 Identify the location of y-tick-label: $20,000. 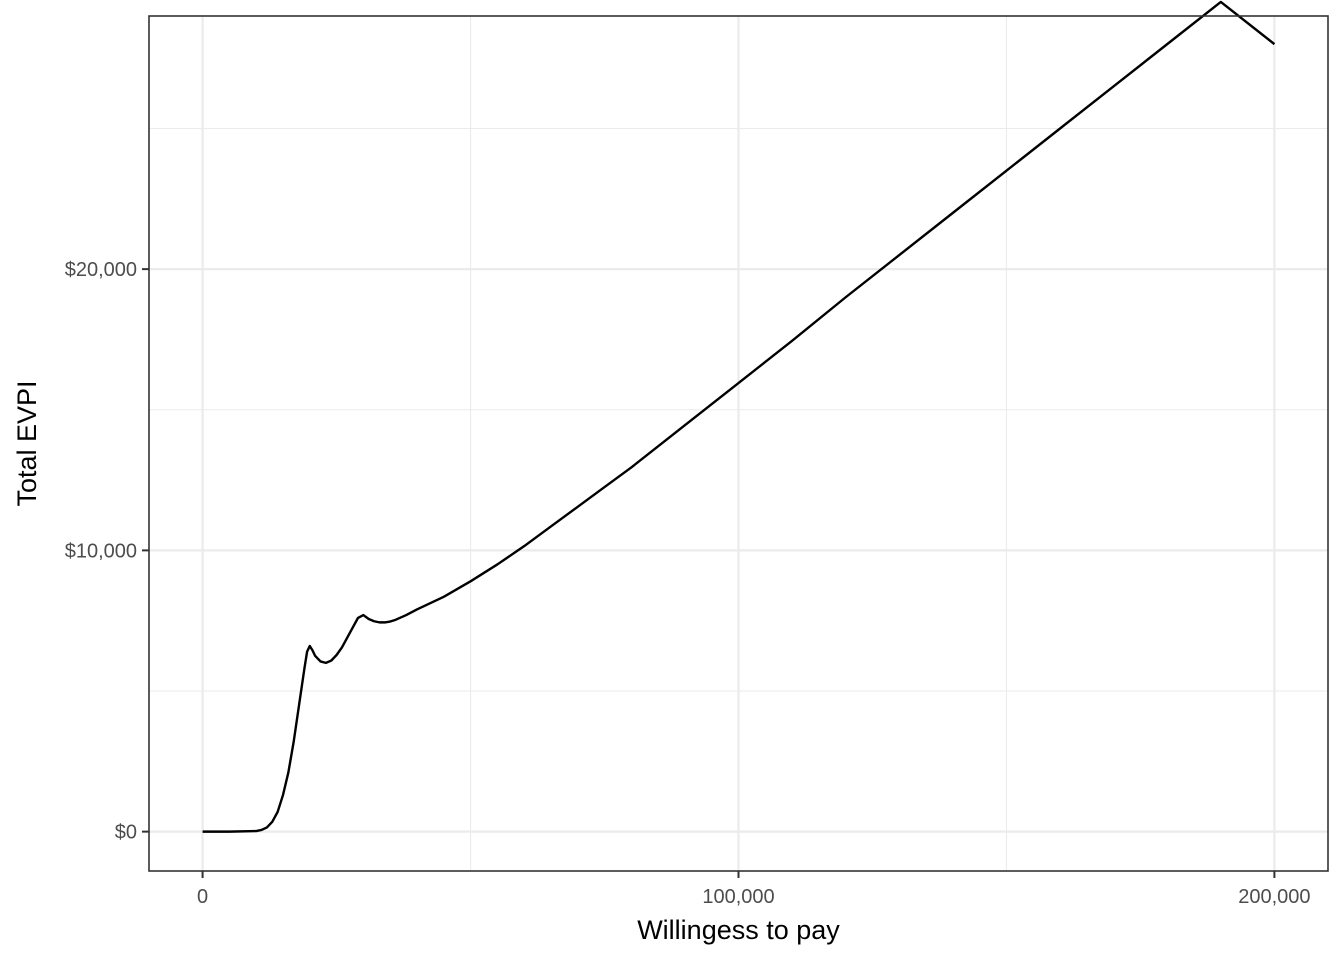
(101, 270).